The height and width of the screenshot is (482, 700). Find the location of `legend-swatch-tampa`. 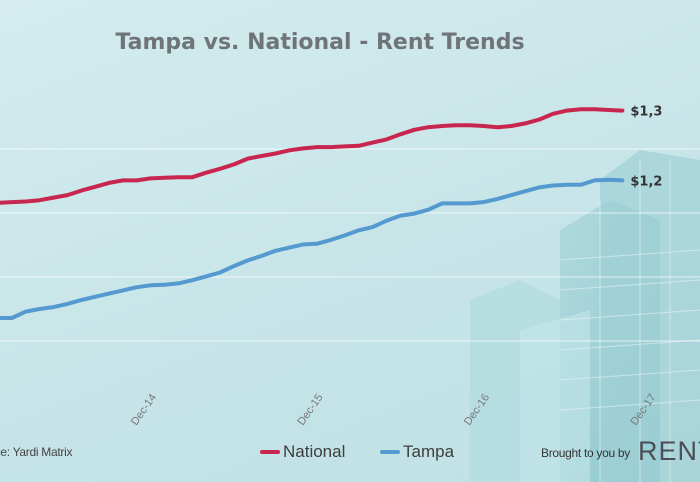

legend-swatch-tampa is located at coordinates (390, 452).